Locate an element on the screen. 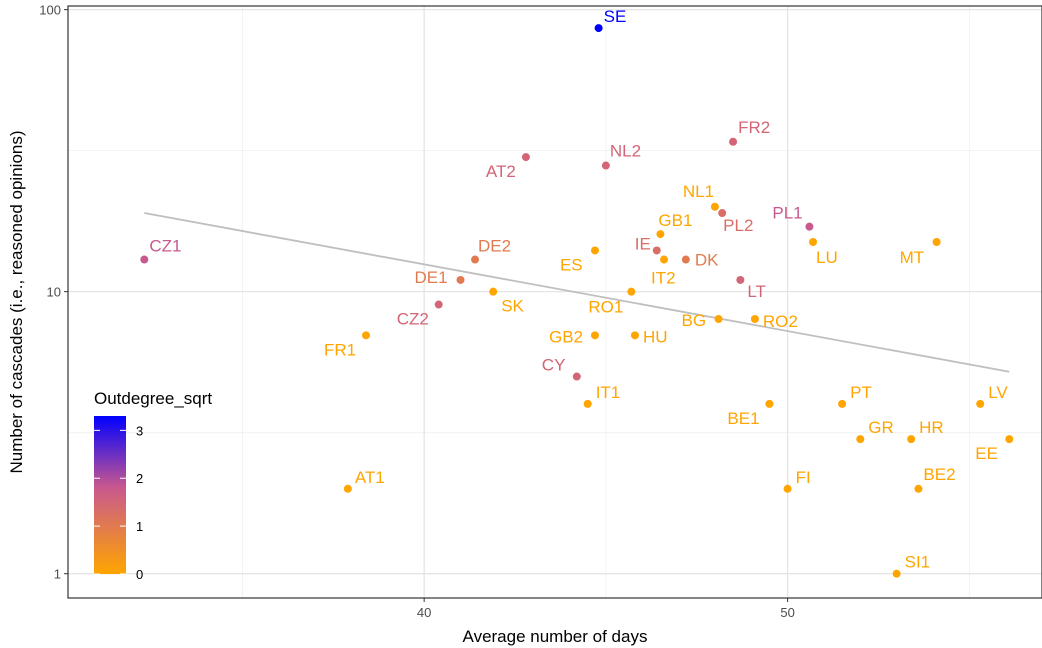  point-label-nl2: NL2 is located at coordinates (625, 151).